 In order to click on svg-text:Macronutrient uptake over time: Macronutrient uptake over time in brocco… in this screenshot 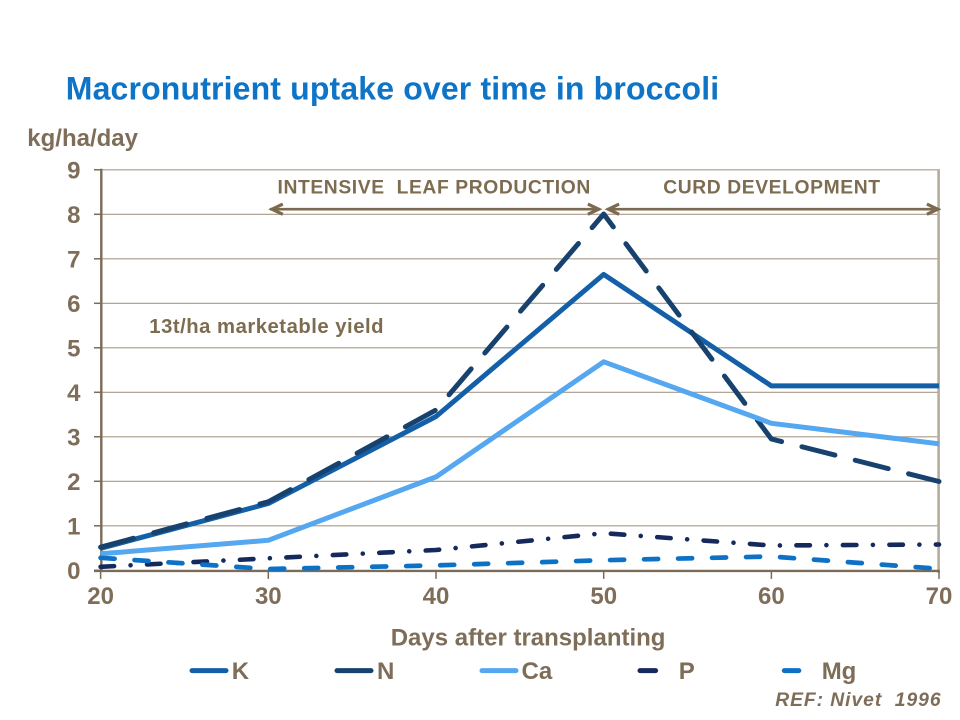, I will do `click(393, 89)`.